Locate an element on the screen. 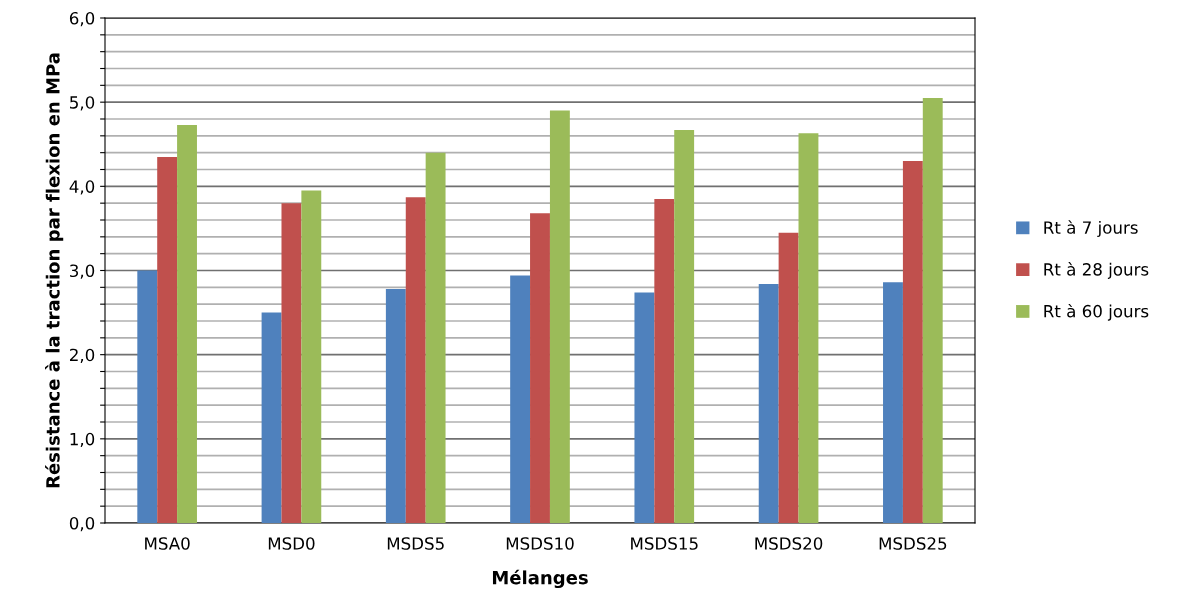 This screenshot has height=615, width=1191. y-tick-label: 1,0 is located at coordinates (82, 440).